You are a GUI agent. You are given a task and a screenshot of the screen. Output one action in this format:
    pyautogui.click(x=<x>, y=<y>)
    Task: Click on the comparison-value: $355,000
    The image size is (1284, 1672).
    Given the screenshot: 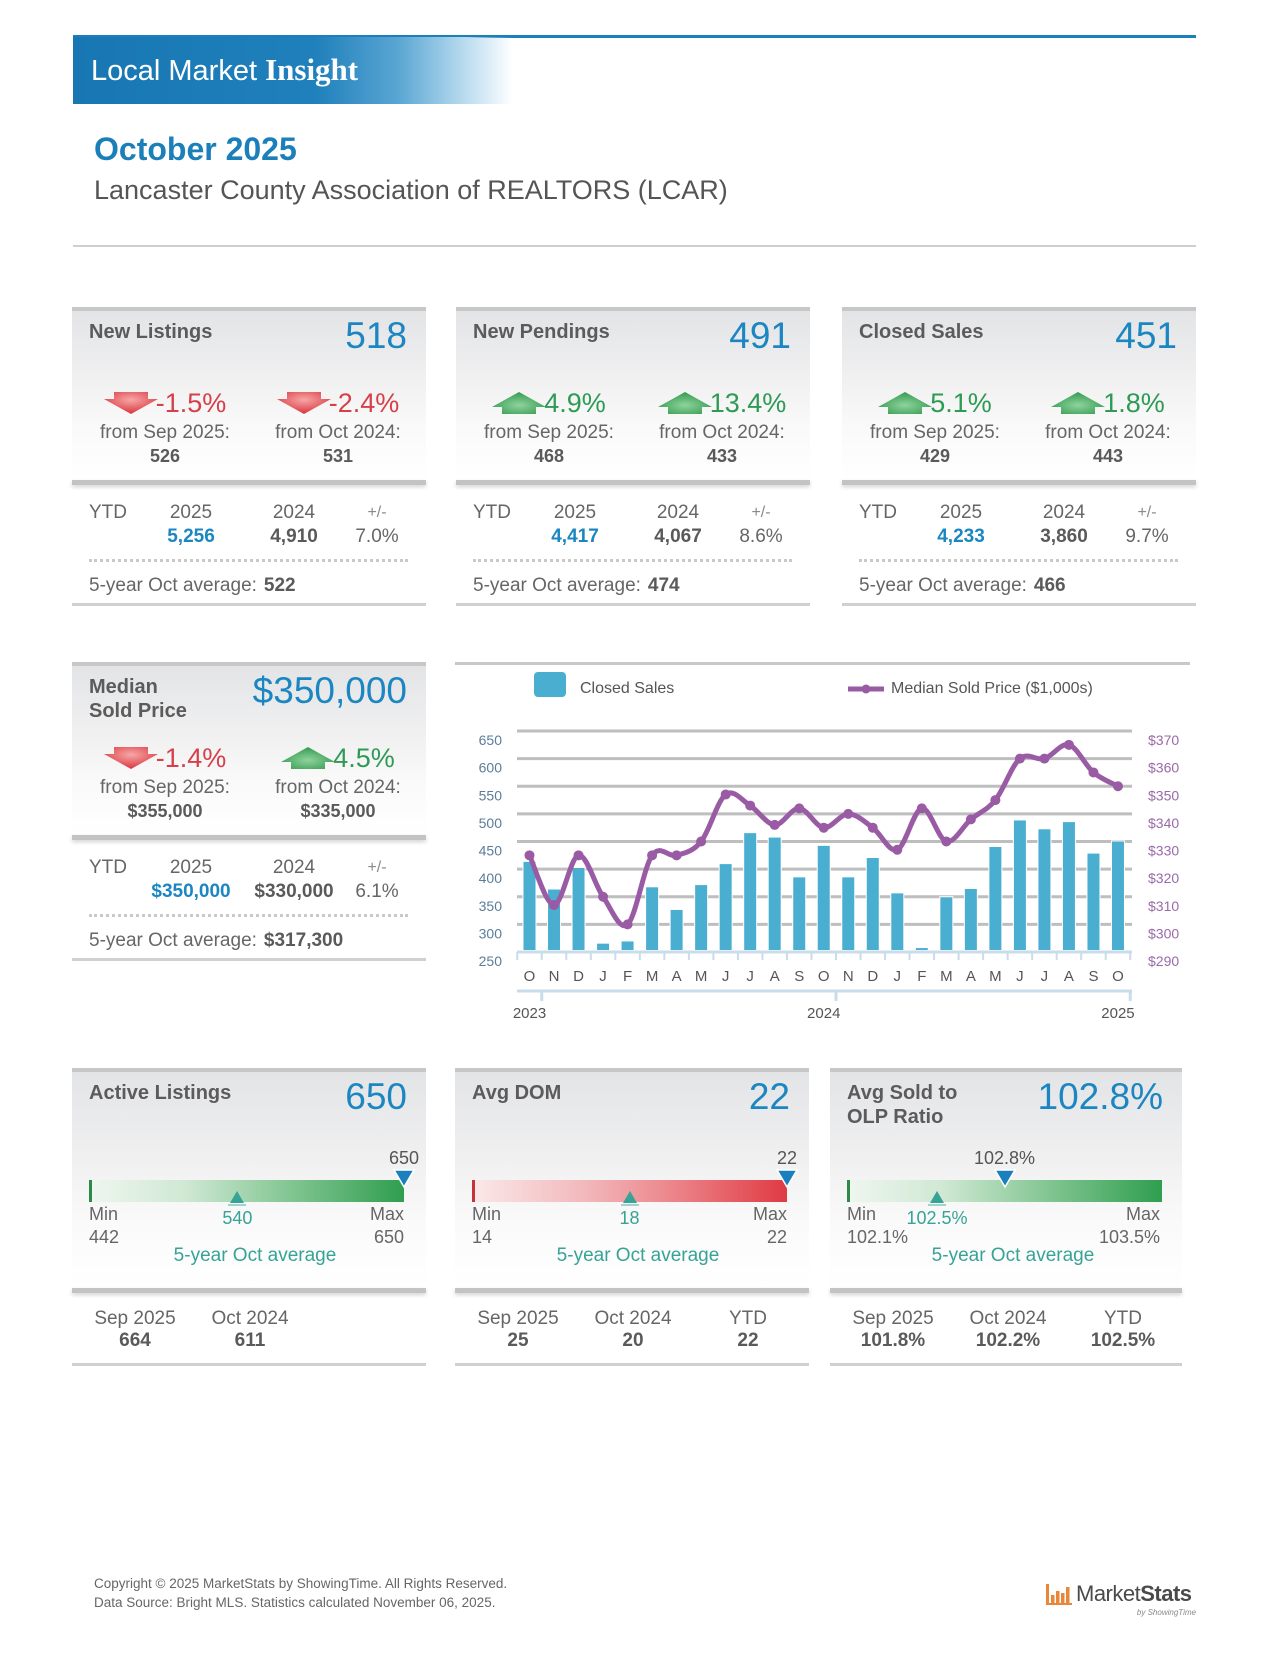 What is the action you would take?
    pyautogui.click(x=165, y=811)
    